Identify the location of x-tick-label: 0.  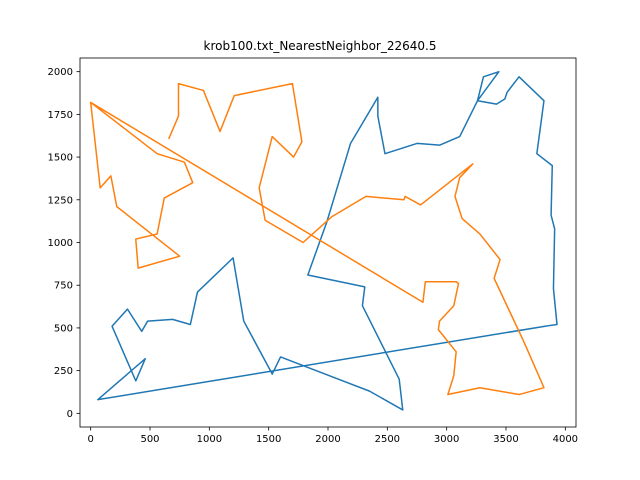
(90, 439).